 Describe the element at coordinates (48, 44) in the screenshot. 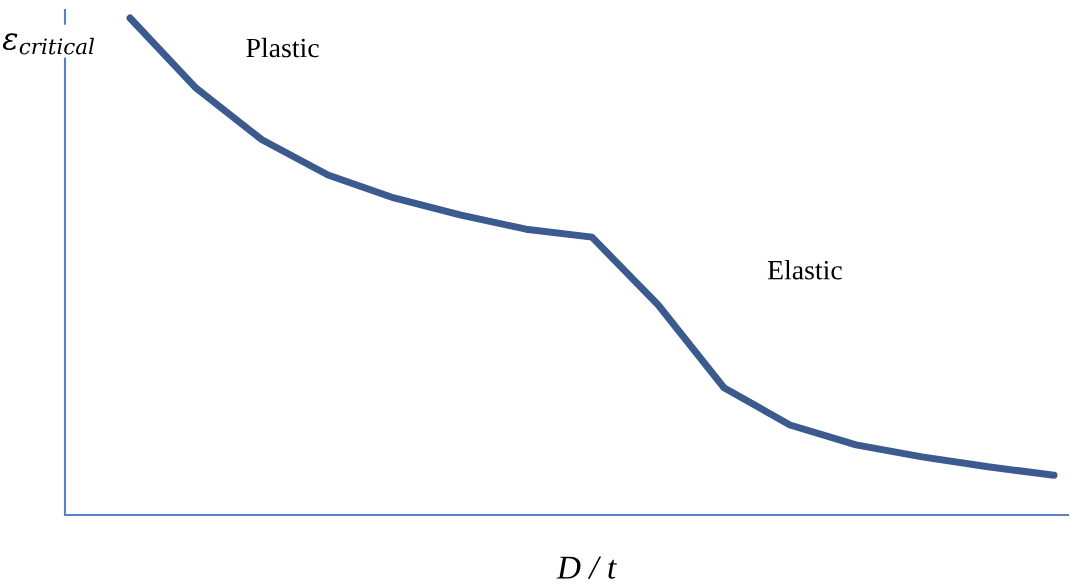

I see `y-axis-title: ε$_{critical}$` at that location.